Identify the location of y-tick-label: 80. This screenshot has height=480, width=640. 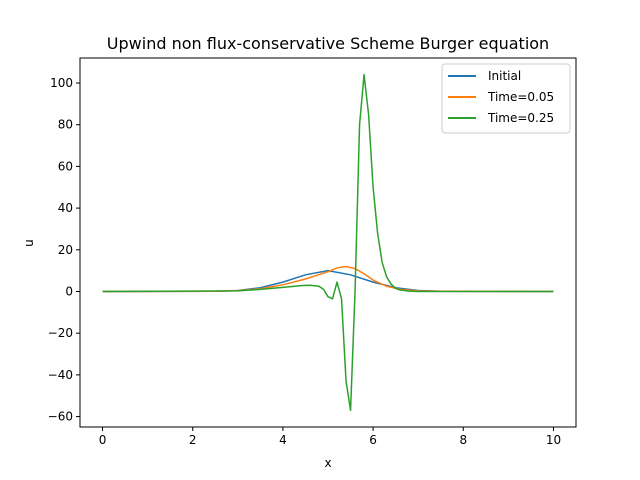
(65, 125).